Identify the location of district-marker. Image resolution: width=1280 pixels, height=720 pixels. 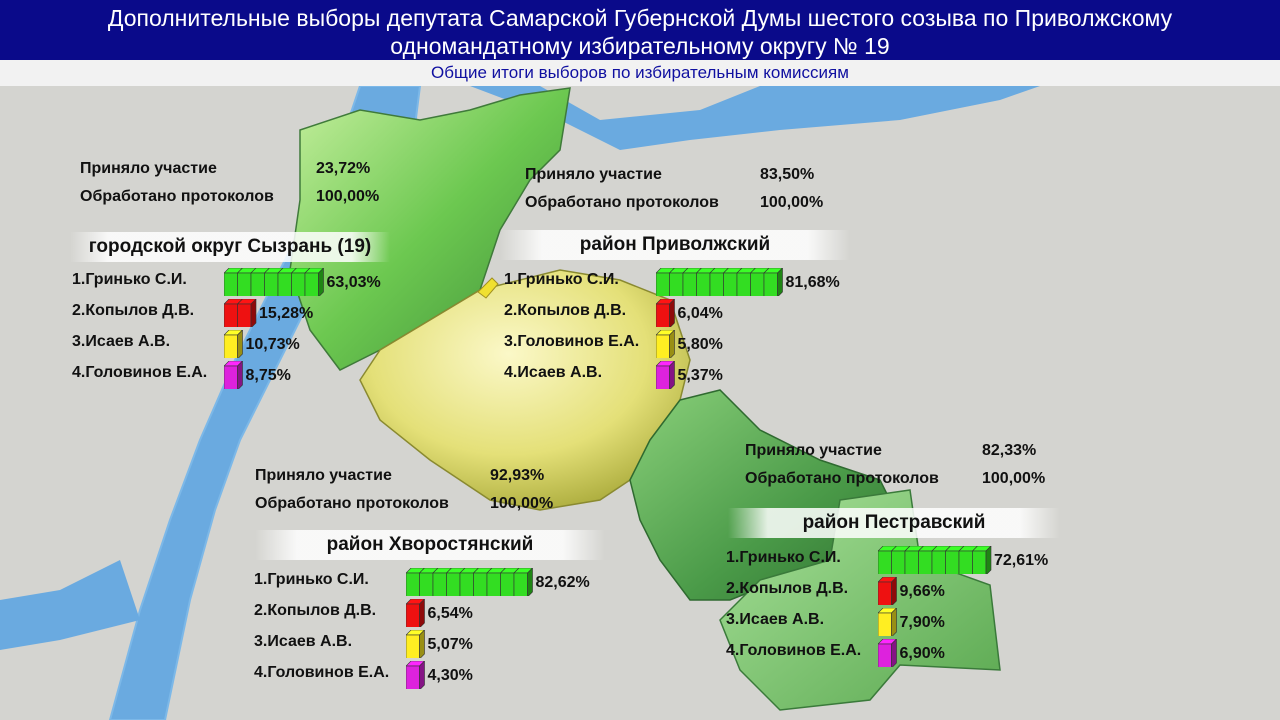
(488, 288).